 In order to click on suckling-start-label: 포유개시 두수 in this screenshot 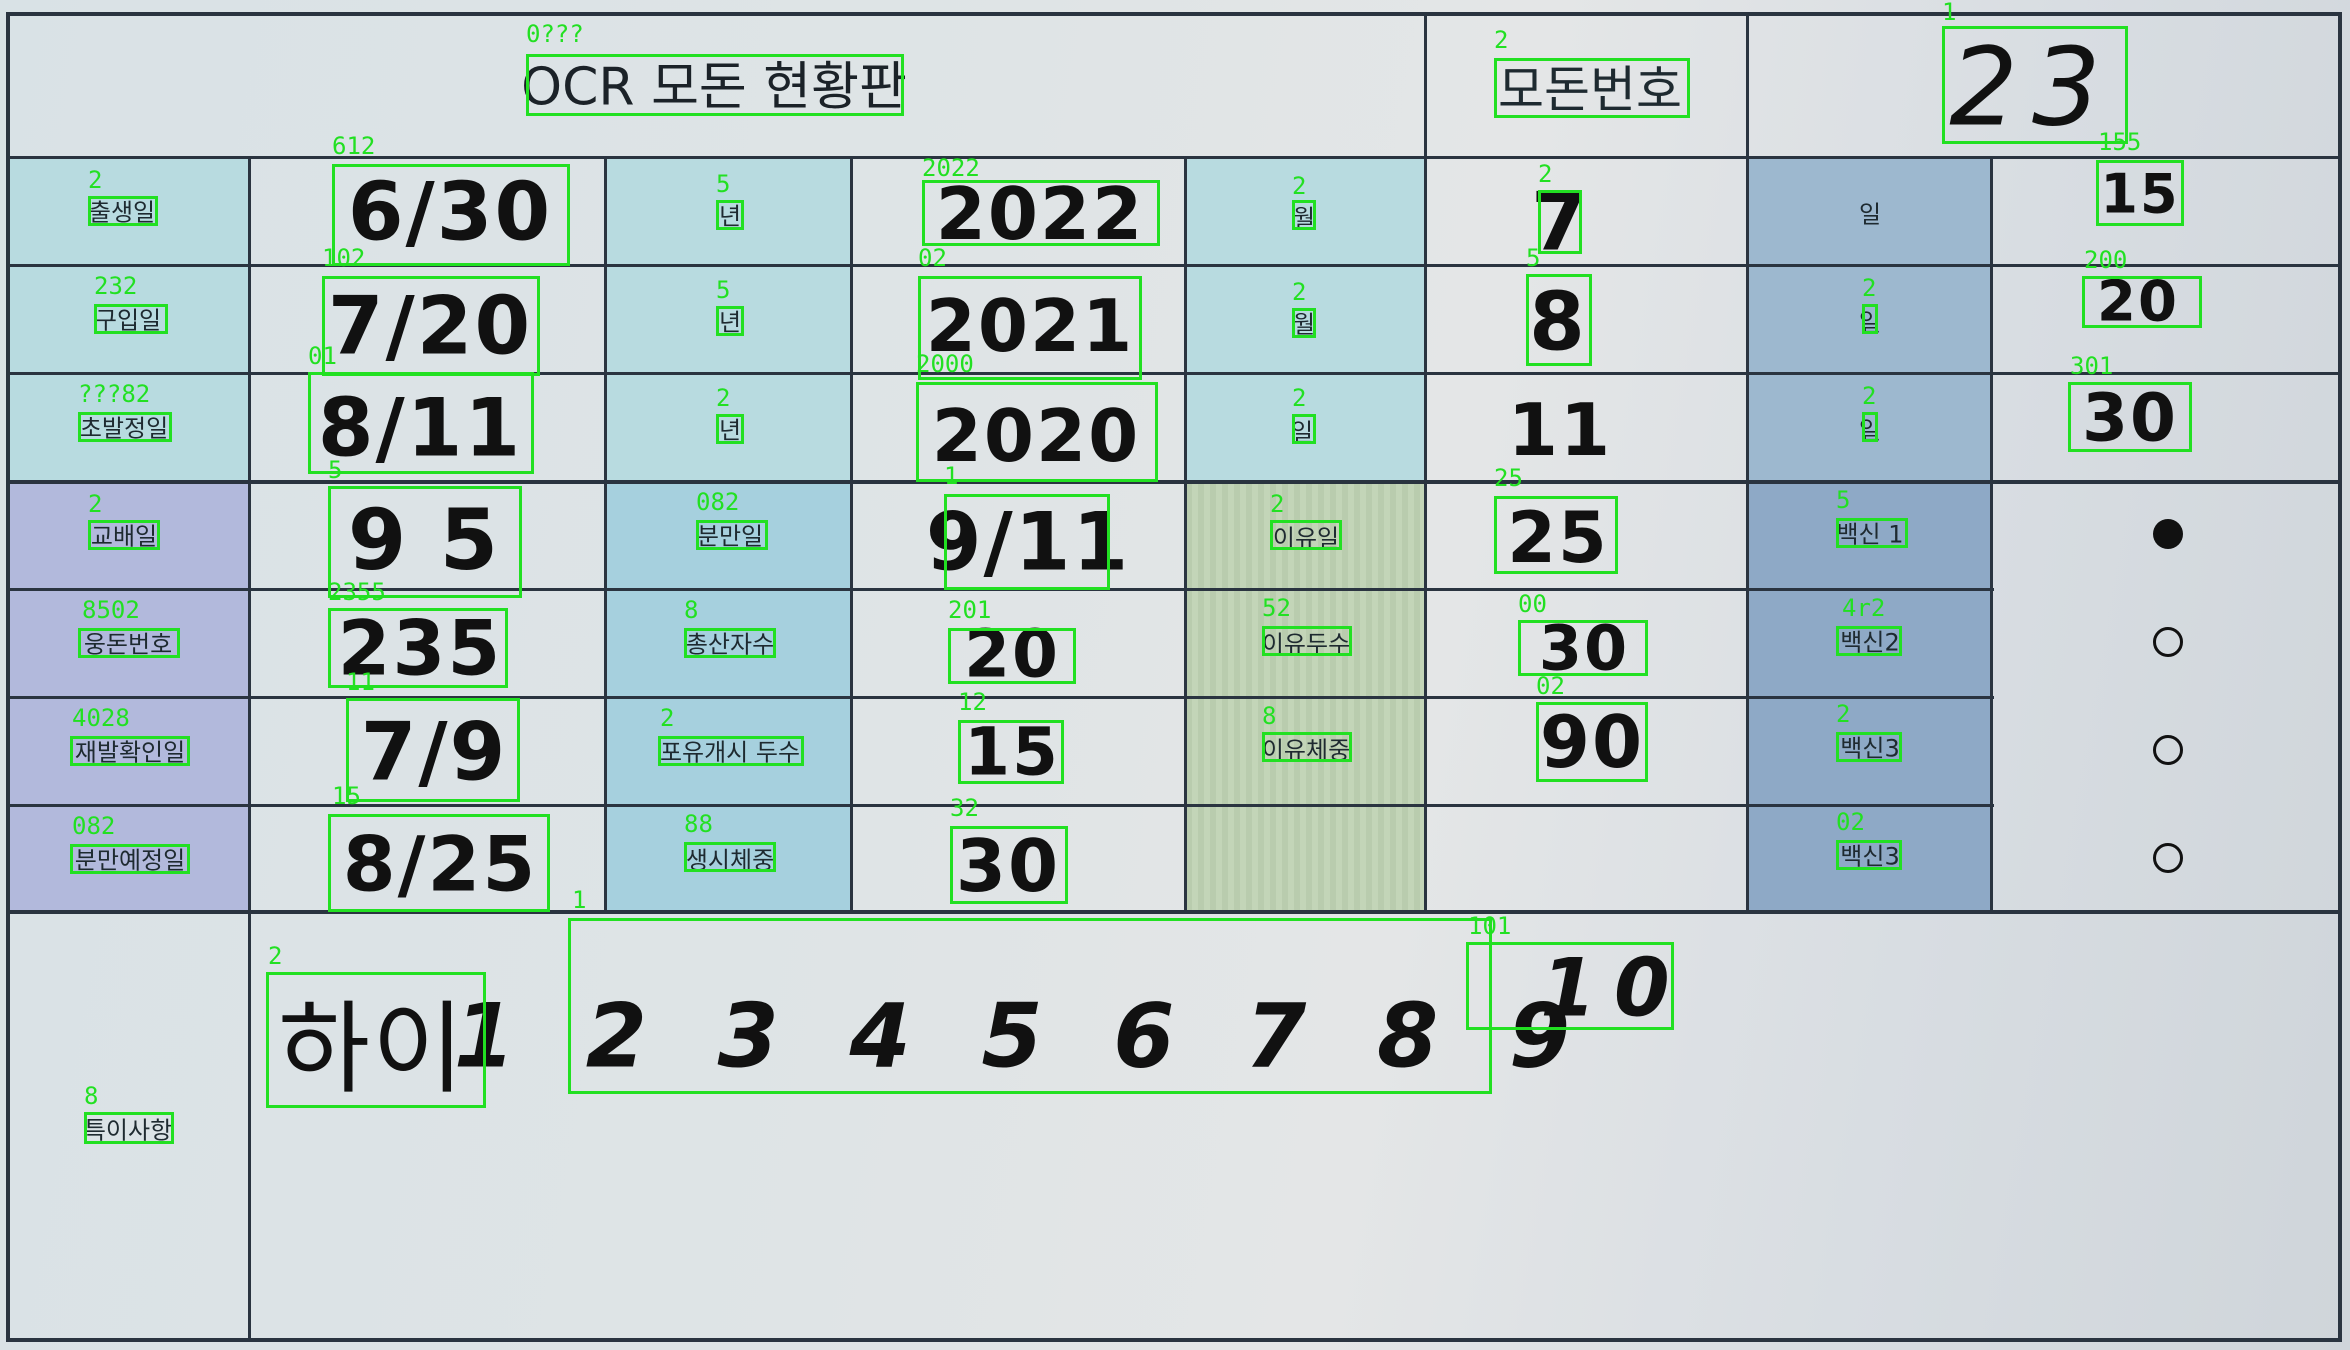, I will do `click(730, 752)`.